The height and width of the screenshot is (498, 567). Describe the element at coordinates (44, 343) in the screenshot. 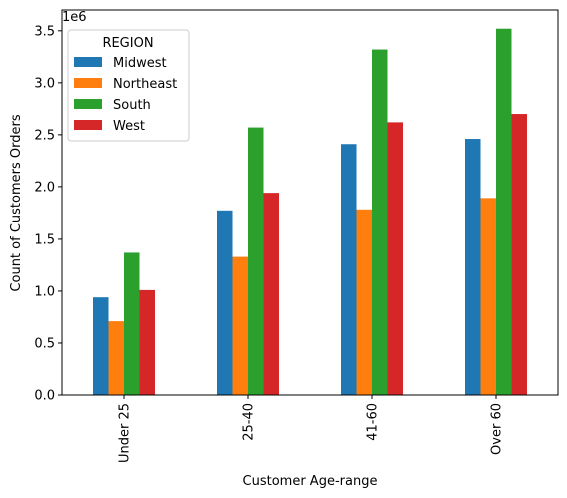

I see `y-tick-label: 0.5` at that location.